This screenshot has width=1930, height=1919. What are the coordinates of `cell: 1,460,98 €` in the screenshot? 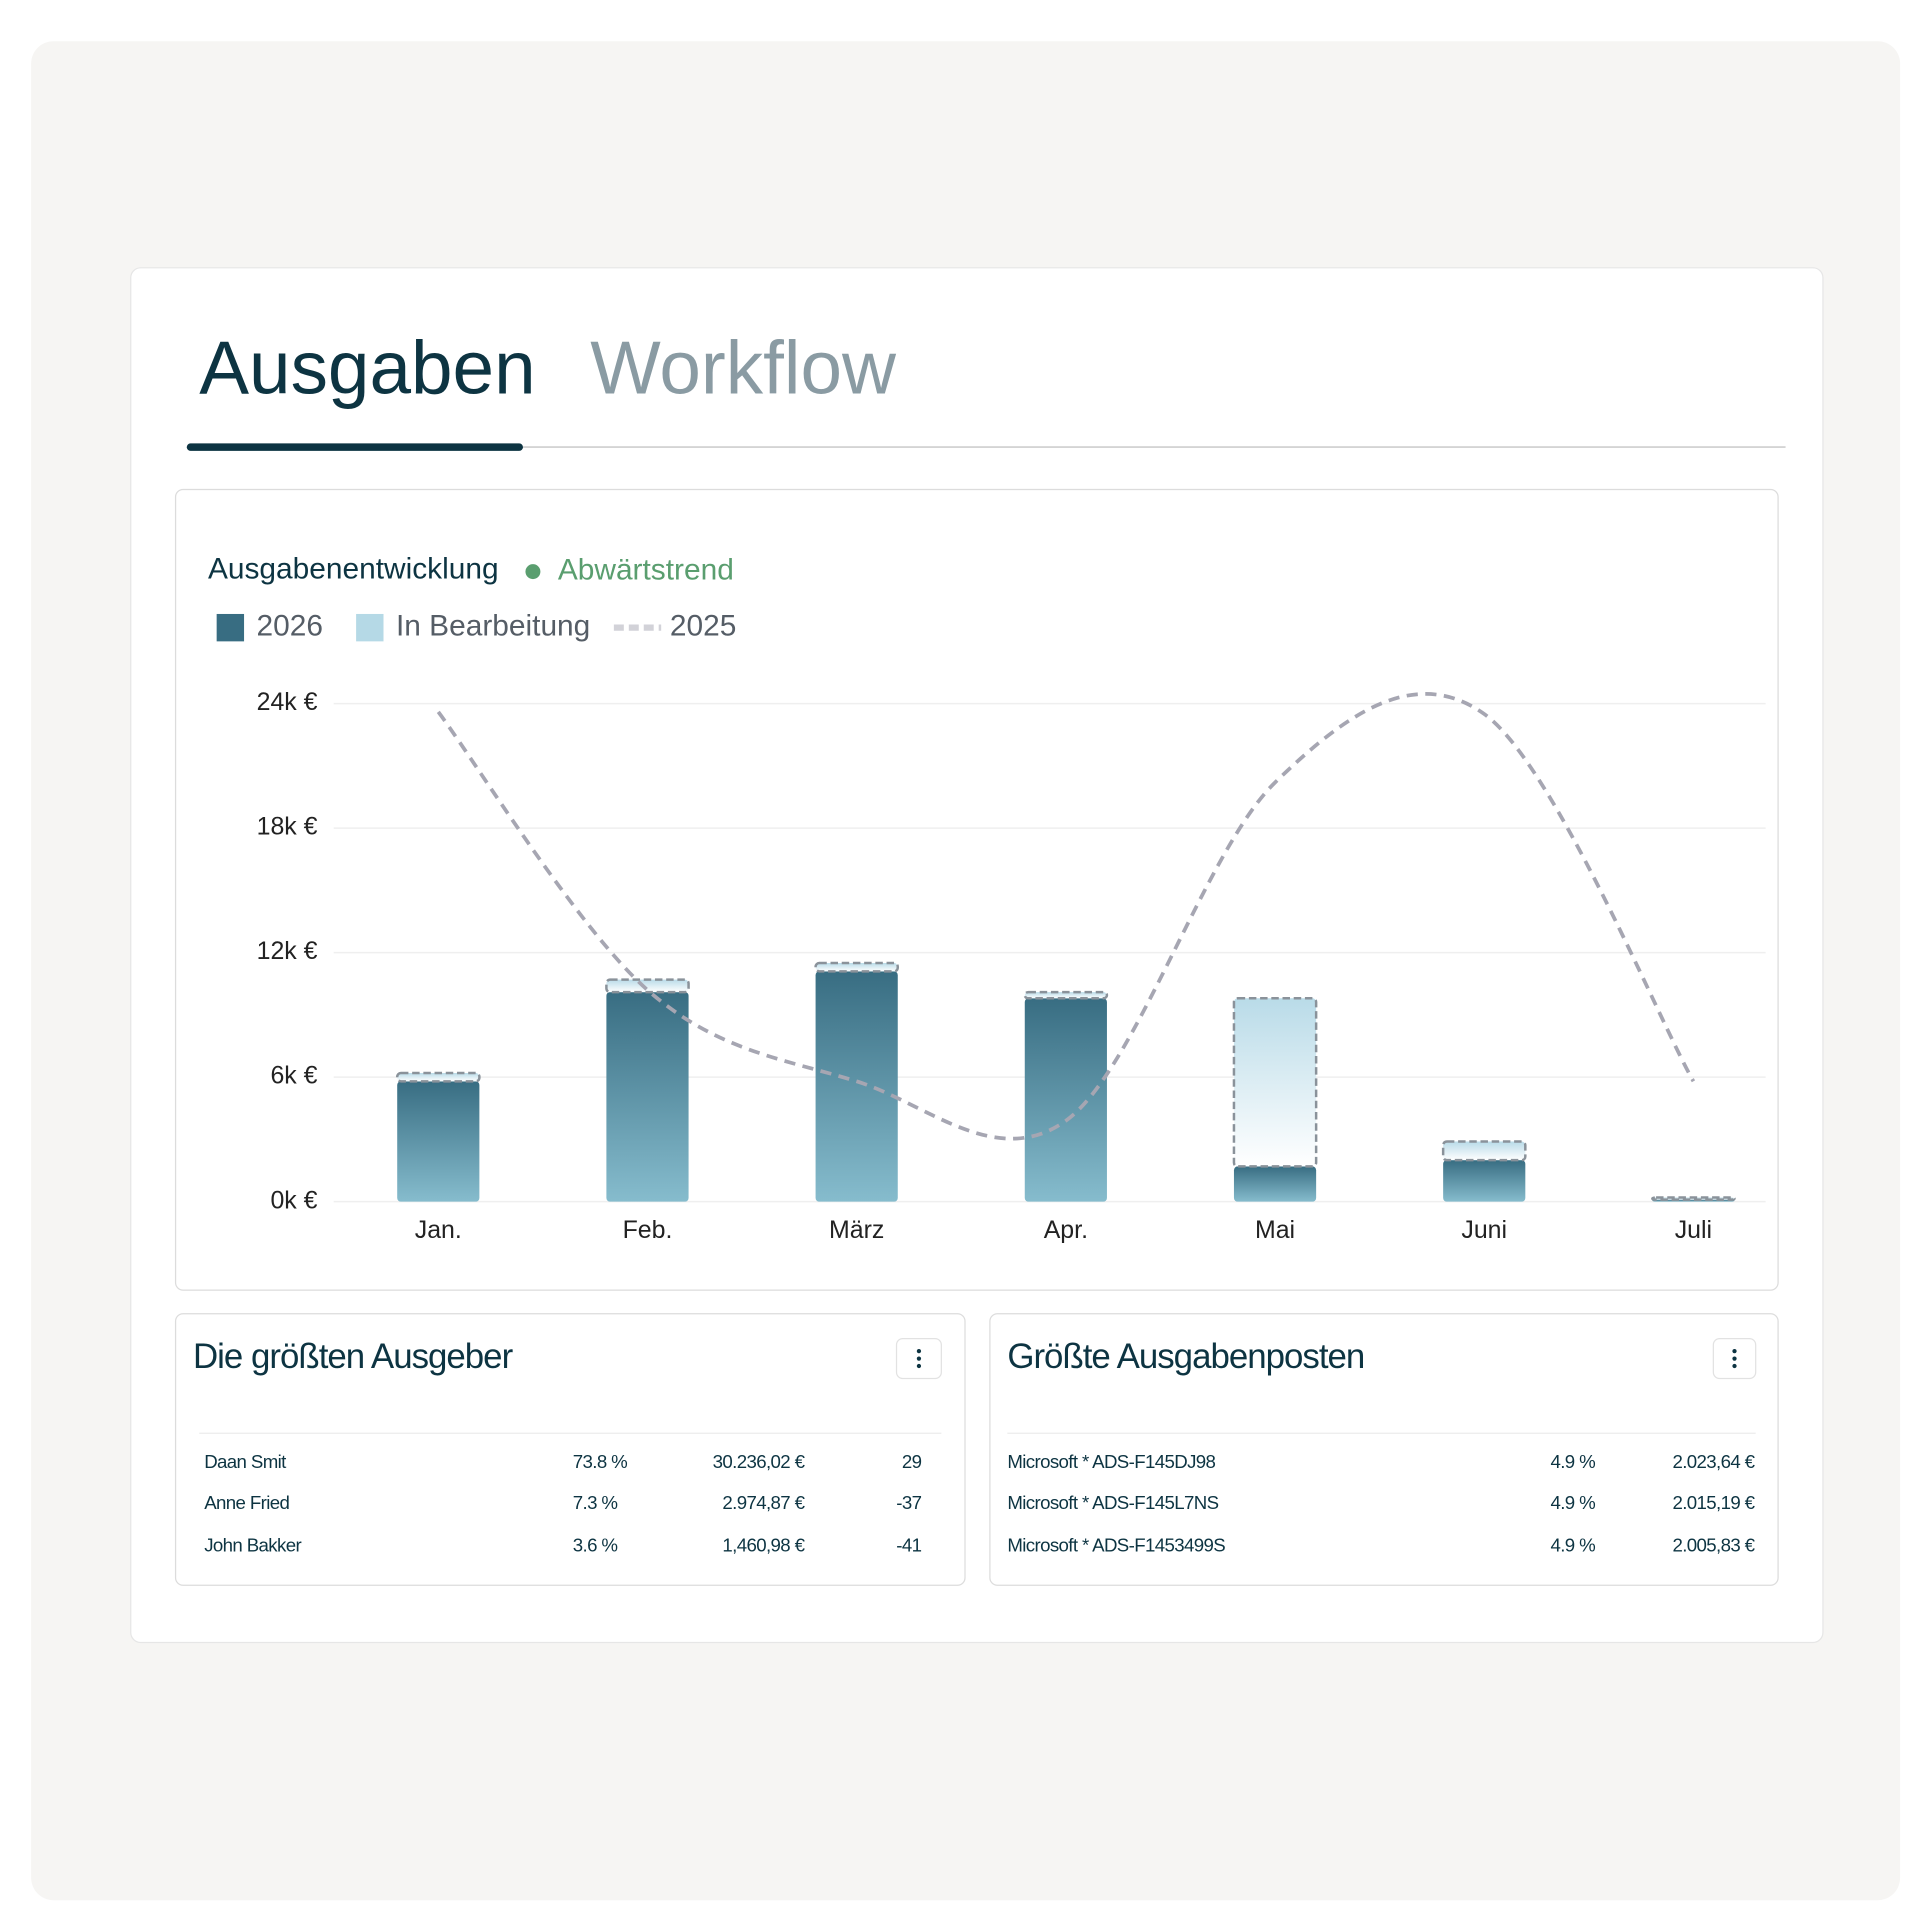 It's located at (763, 1545).